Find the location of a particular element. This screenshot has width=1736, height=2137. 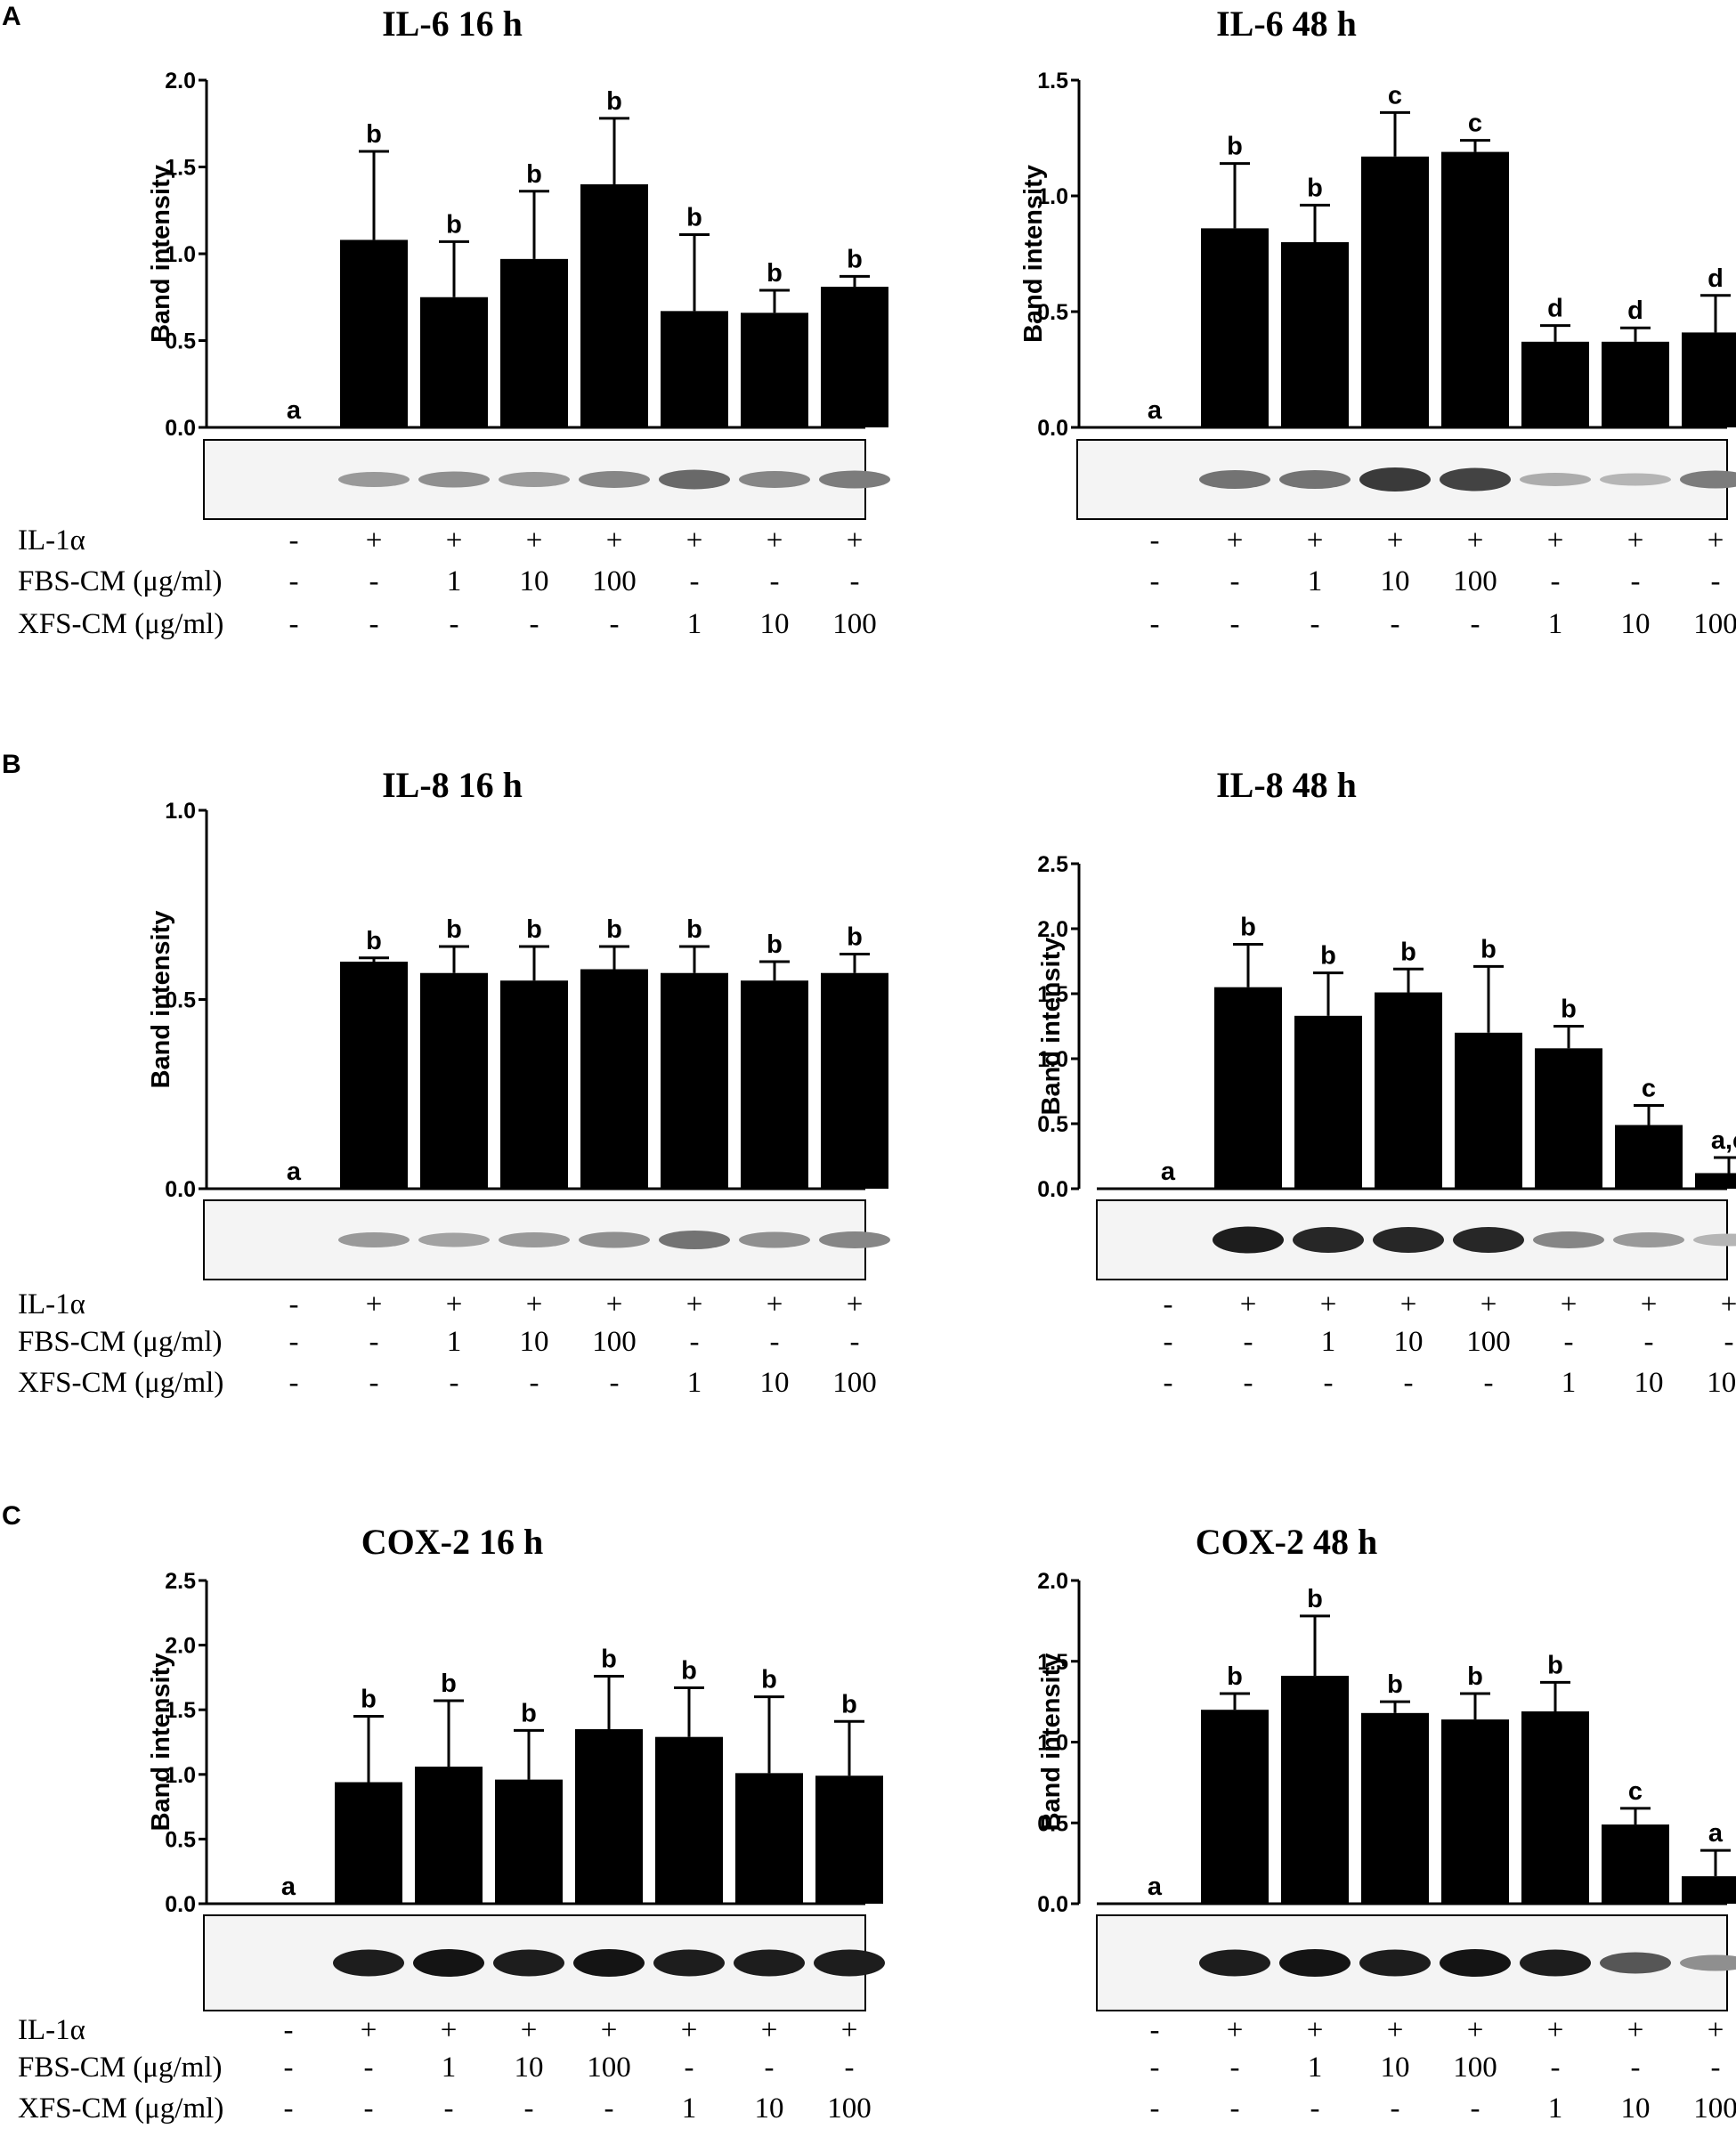

y-tick-label: 2.5 is located at coordinates (180, 1581).